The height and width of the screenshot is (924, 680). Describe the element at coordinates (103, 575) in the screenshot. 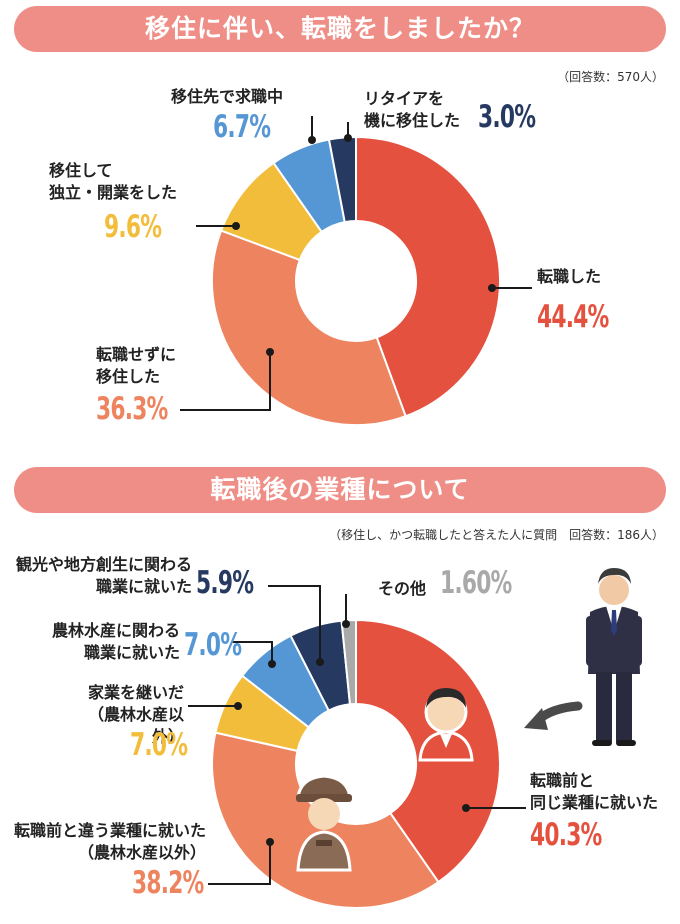

I see `label-tourism: 観光や地方創生に関わる 職業に就いた` at that location.